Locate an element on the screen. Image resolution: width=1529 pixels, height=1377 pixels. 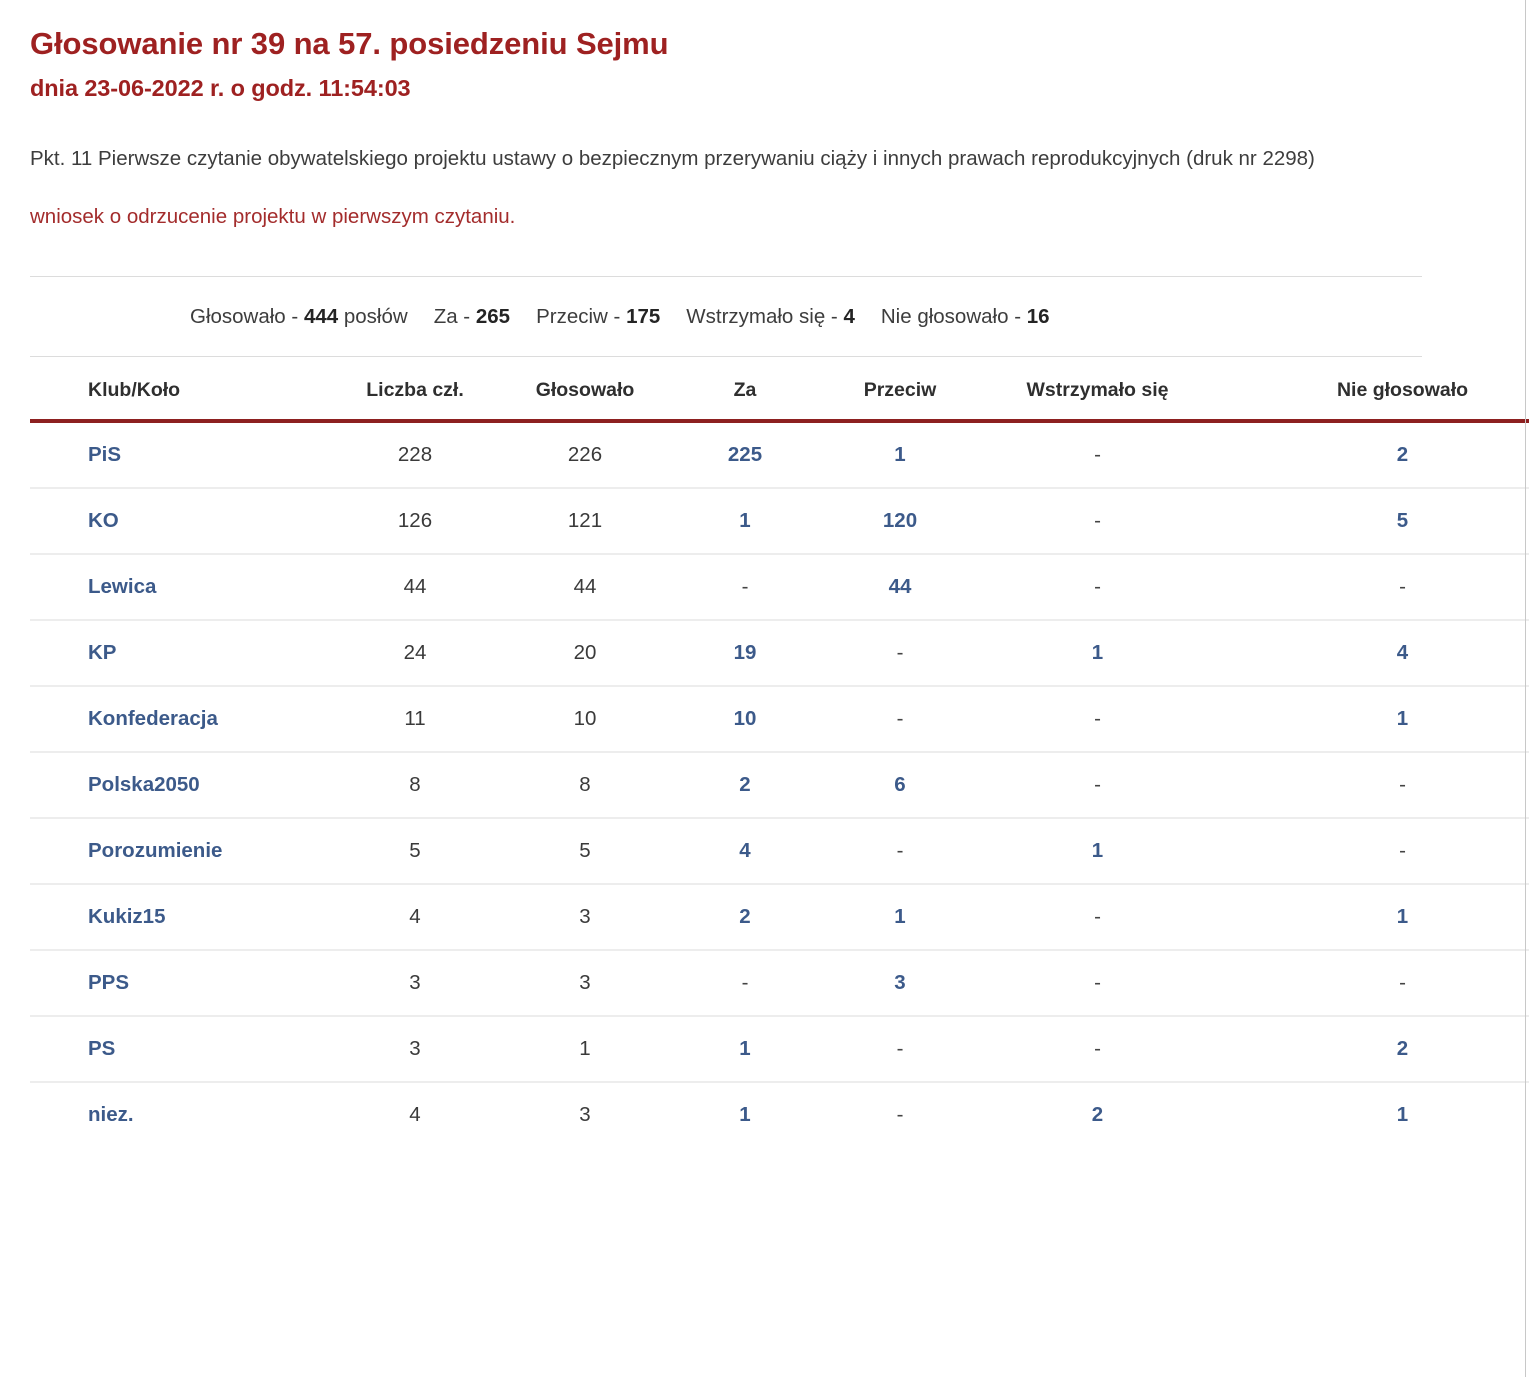
cell-przeciw: 6 is located at coordinates (900, 786).